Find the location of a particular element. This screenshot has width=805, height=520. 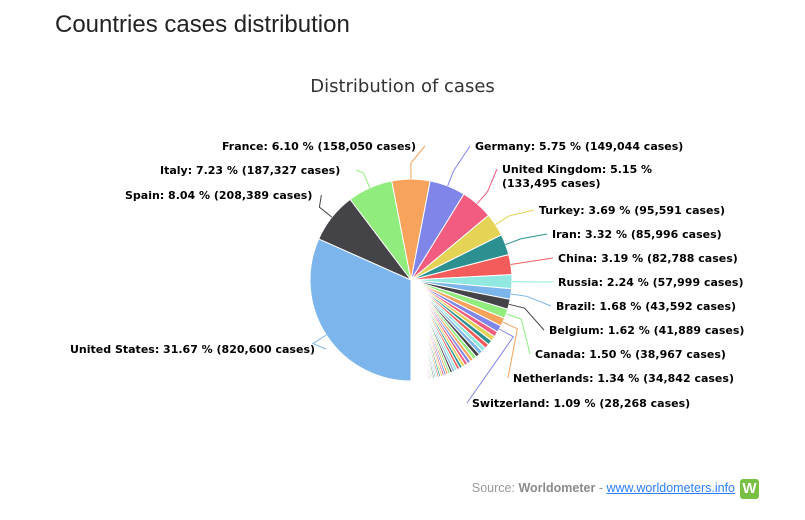

slice-label-brazil: Brazil: 1.68 % (43,592 cases) is located at coordinates (646, 306).